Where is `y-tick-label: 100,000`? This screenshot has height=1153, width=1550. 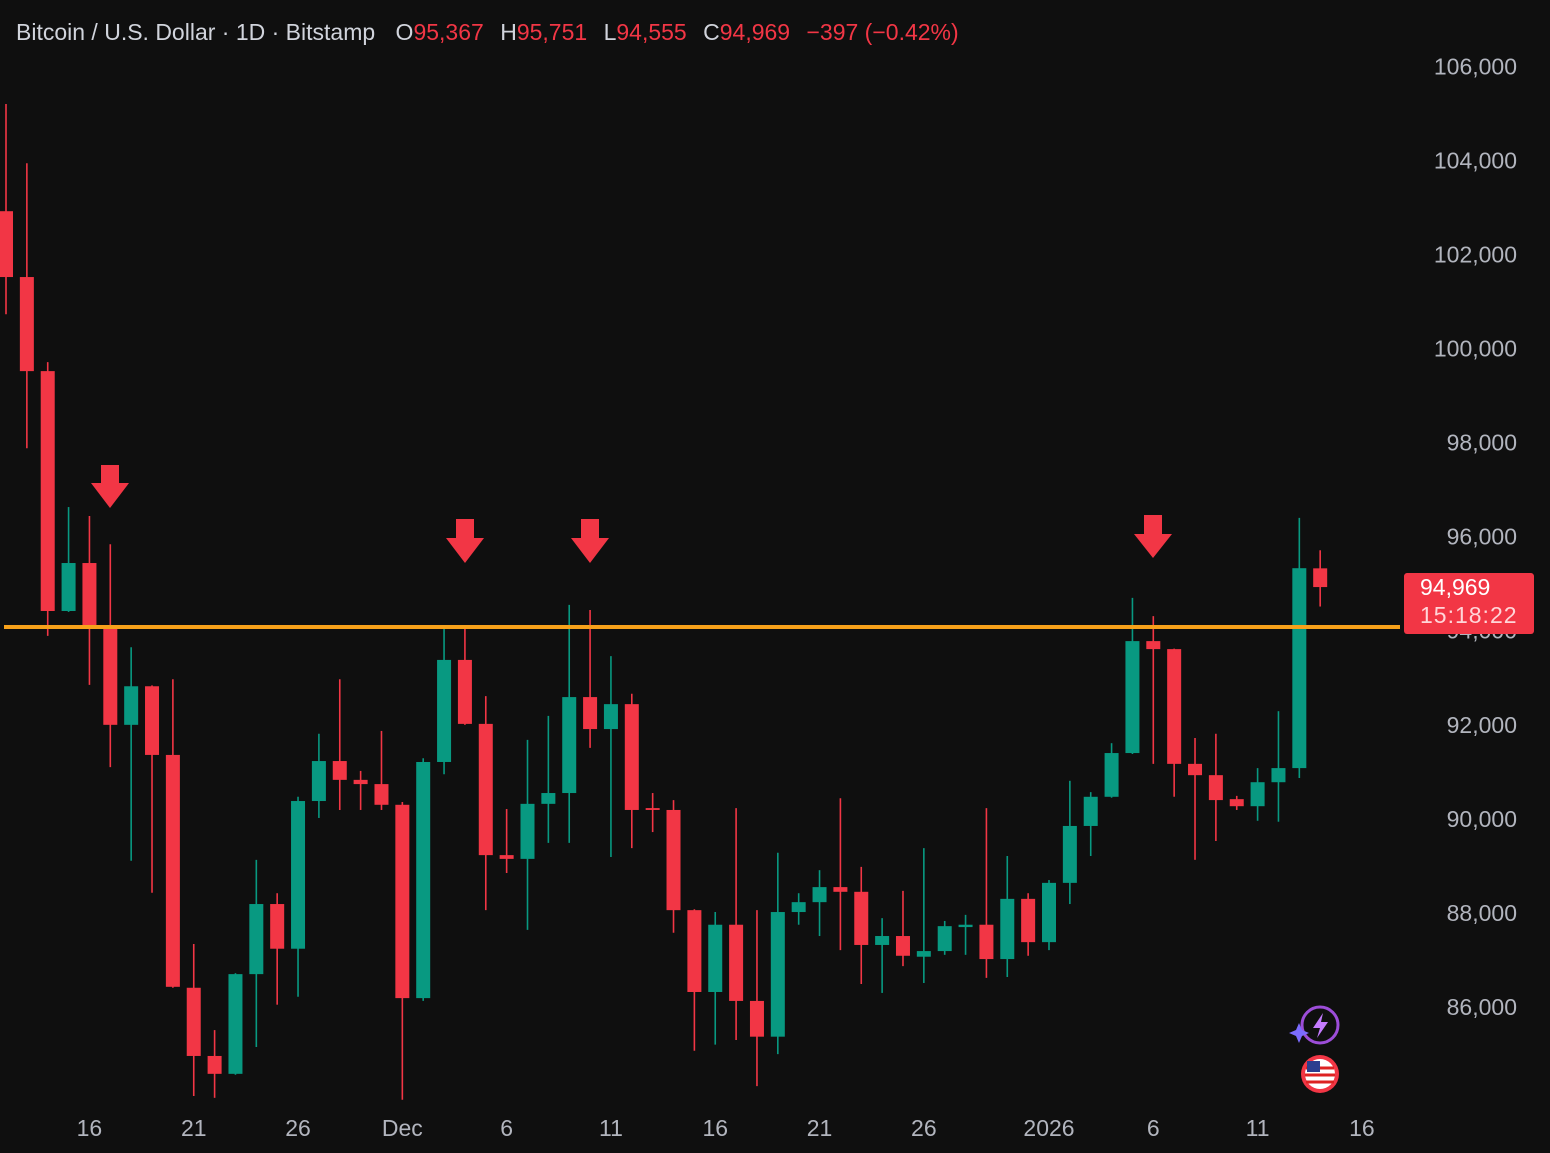
y-tick-label: 100,000 is located at coordinates (1475, 348).